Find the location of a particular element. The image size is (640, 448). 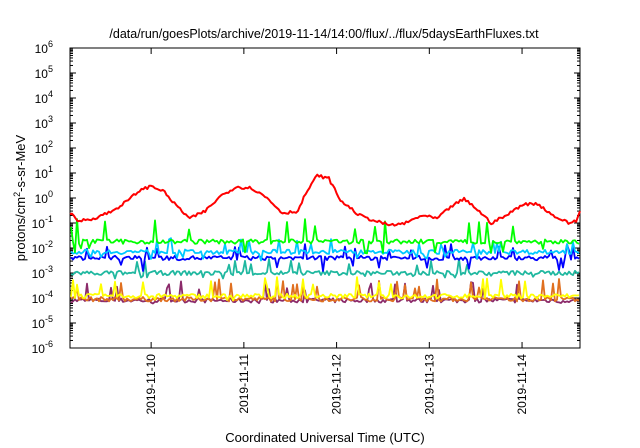

y-tick-label: 10³ is located at coordinates (44, 122).